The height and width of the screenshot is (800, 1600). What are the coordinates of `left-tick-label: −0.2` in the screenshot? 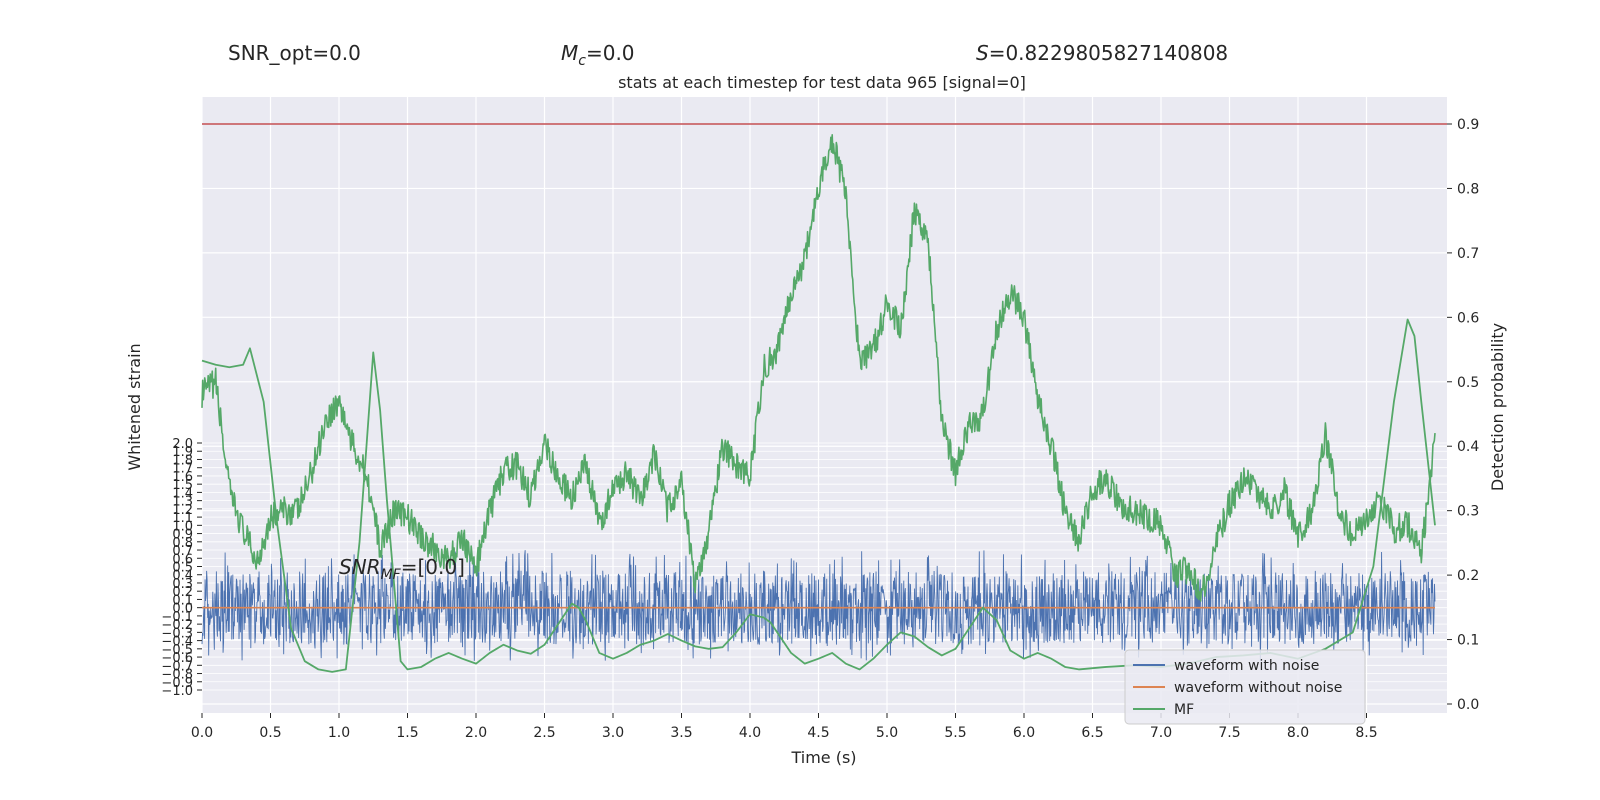 It's located at (177, 625).